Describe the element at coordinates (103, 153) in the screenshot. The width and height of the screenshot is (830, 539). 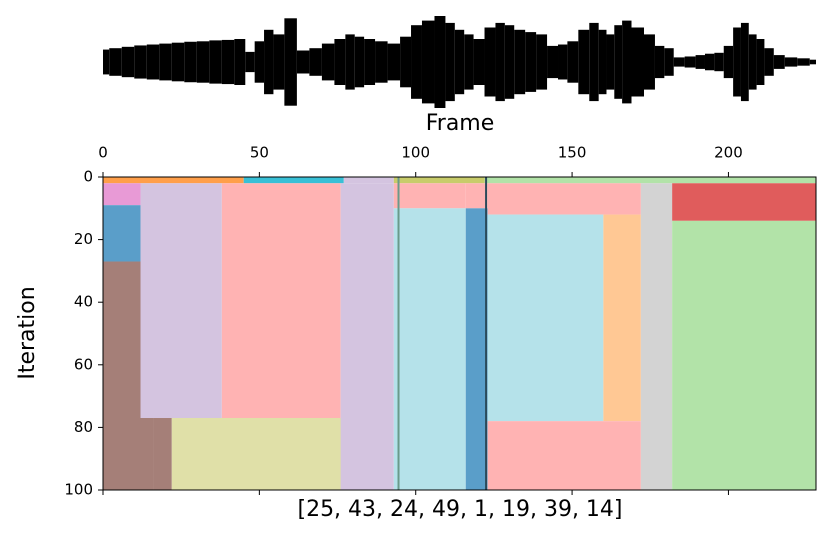
I see `x-tick-label: 0` at that location.